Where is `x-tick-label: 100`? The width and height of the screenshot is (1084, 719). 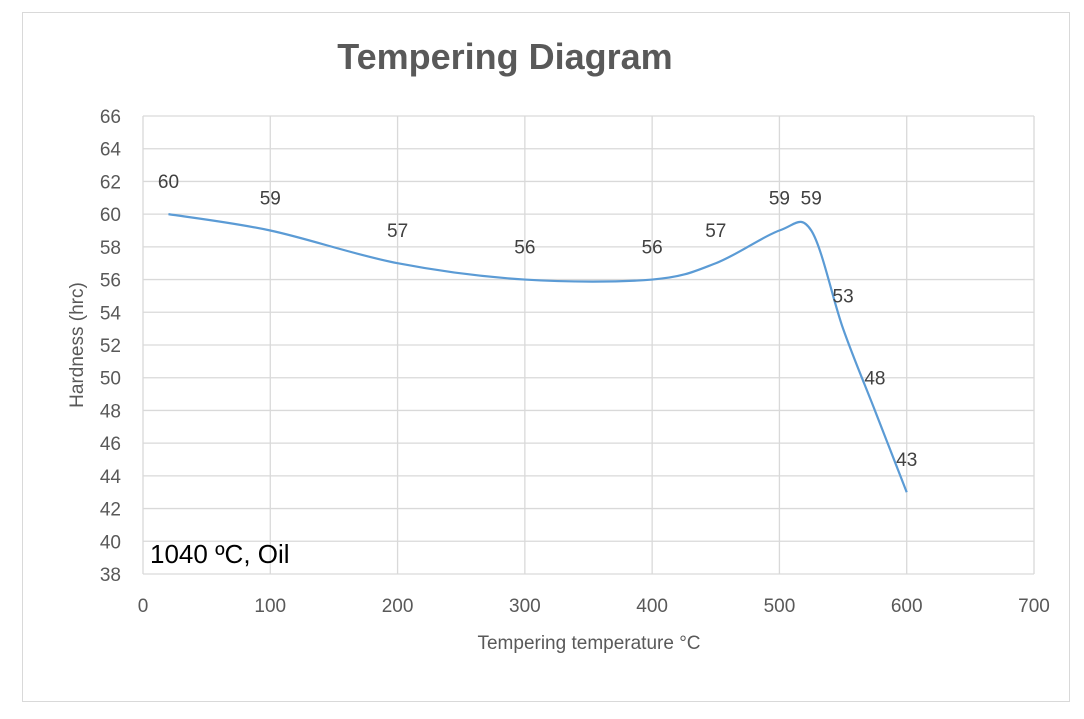
x-tick-label: 100 is located at coordinates (270, 606).